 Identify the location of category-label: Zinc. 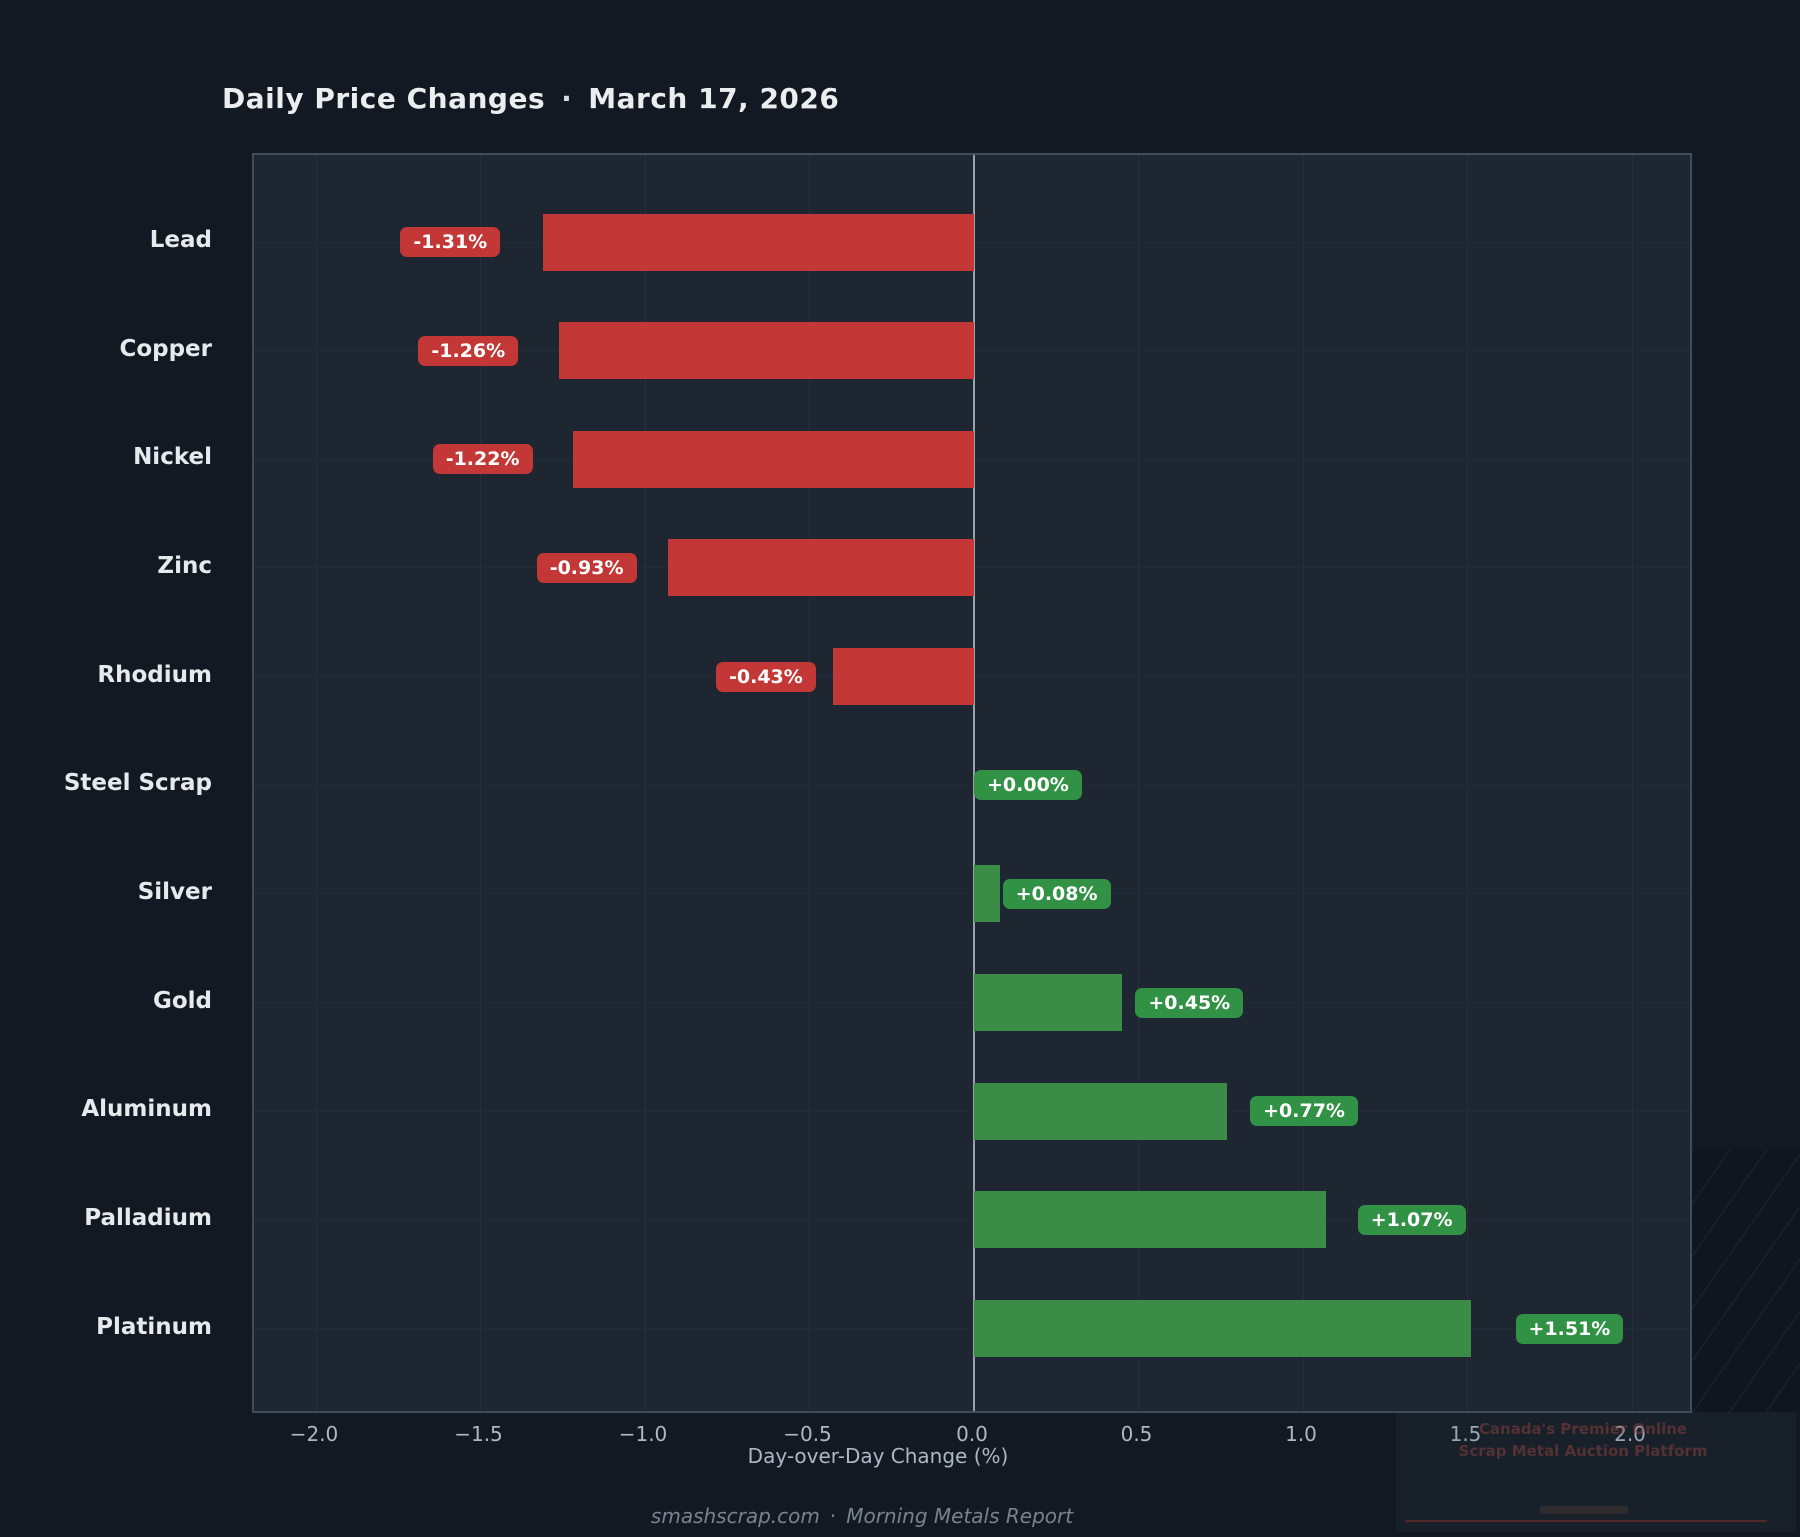
(184, 565).